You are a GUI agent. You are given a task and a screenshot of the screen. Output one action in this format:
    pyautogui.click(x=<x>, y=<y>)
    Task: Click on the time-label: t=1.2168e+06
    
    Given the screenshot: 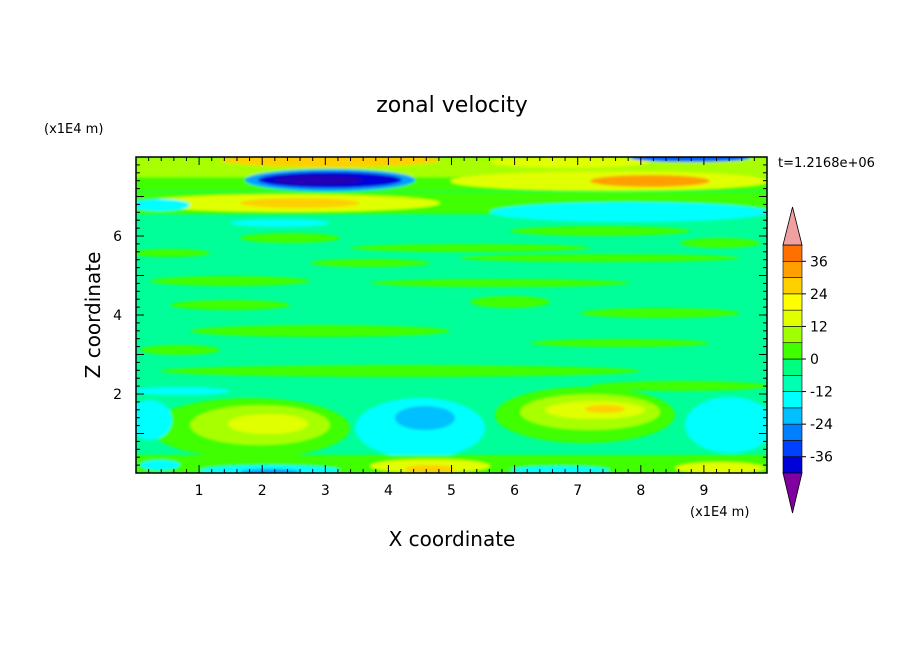 What is the action you would take?
    pyautogui.click(x=826, y=163)
    